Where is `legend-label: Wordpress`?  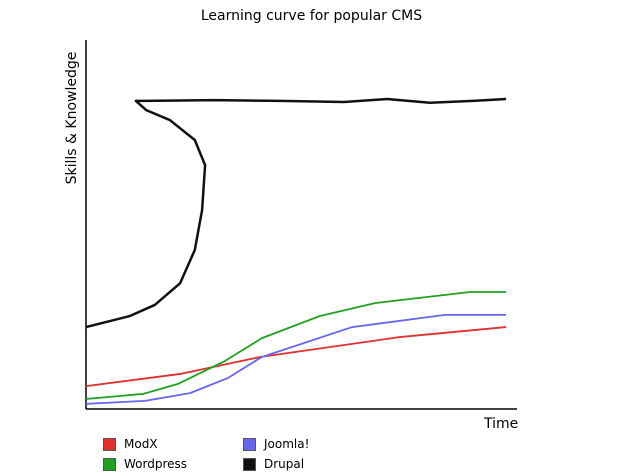 legend-label: Wordpress is located at coordinates (156, 464).